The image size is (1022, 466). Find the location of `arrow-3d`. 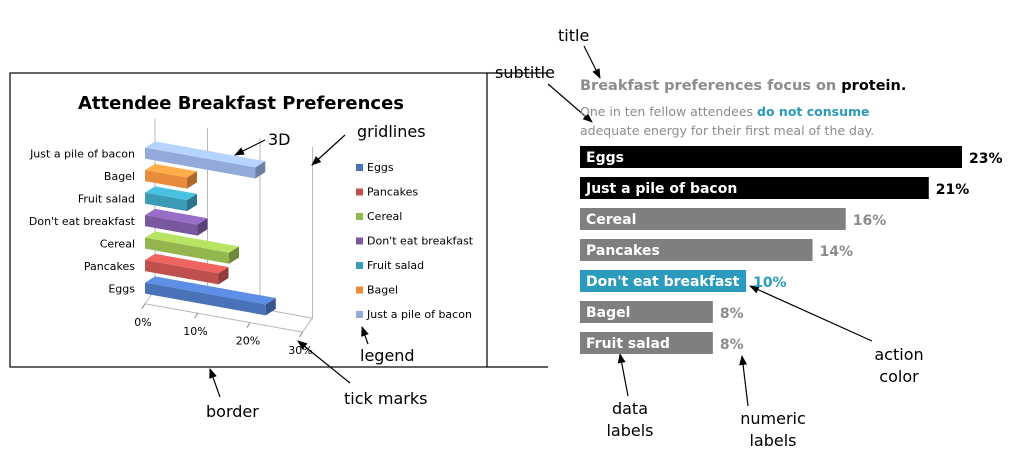

arrow-3d is located at coordinates (250, 147).